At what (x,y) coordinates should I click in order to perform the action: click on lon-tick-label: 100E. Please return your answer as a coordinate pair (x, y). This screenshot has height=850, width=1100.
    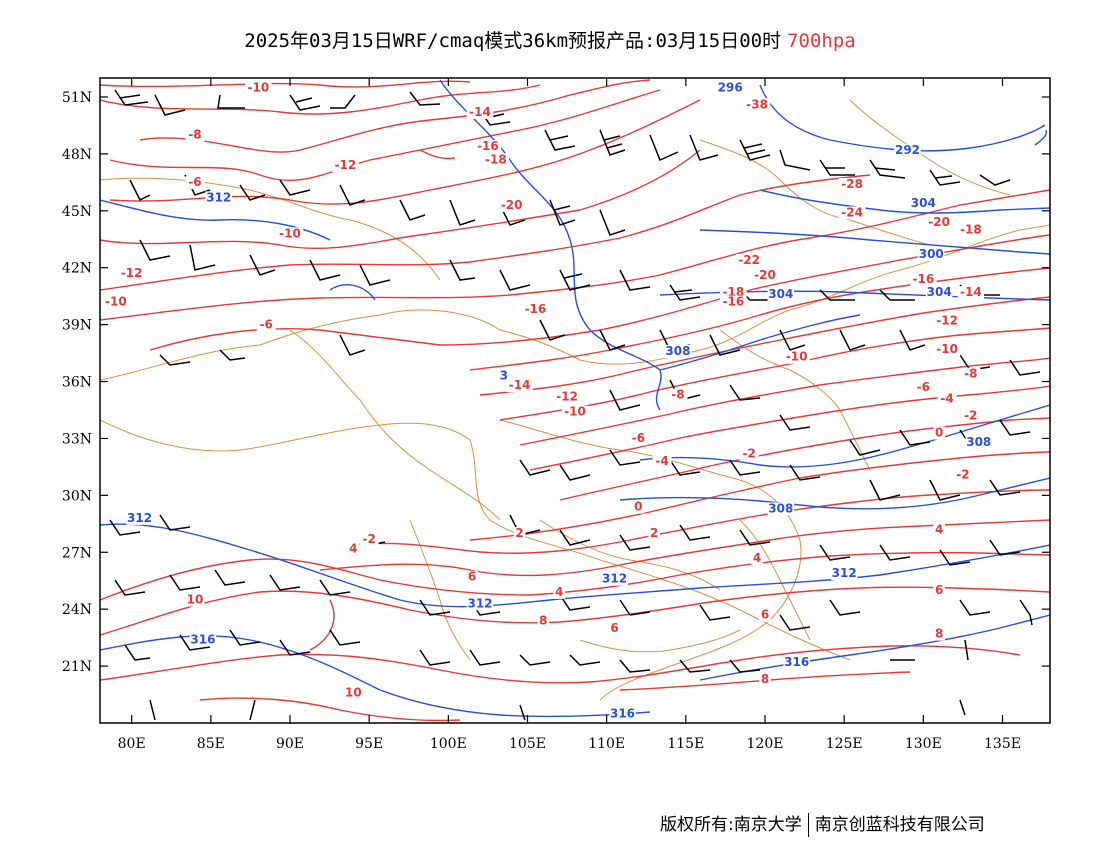
    Looking at the image, I should click on (448, 744).